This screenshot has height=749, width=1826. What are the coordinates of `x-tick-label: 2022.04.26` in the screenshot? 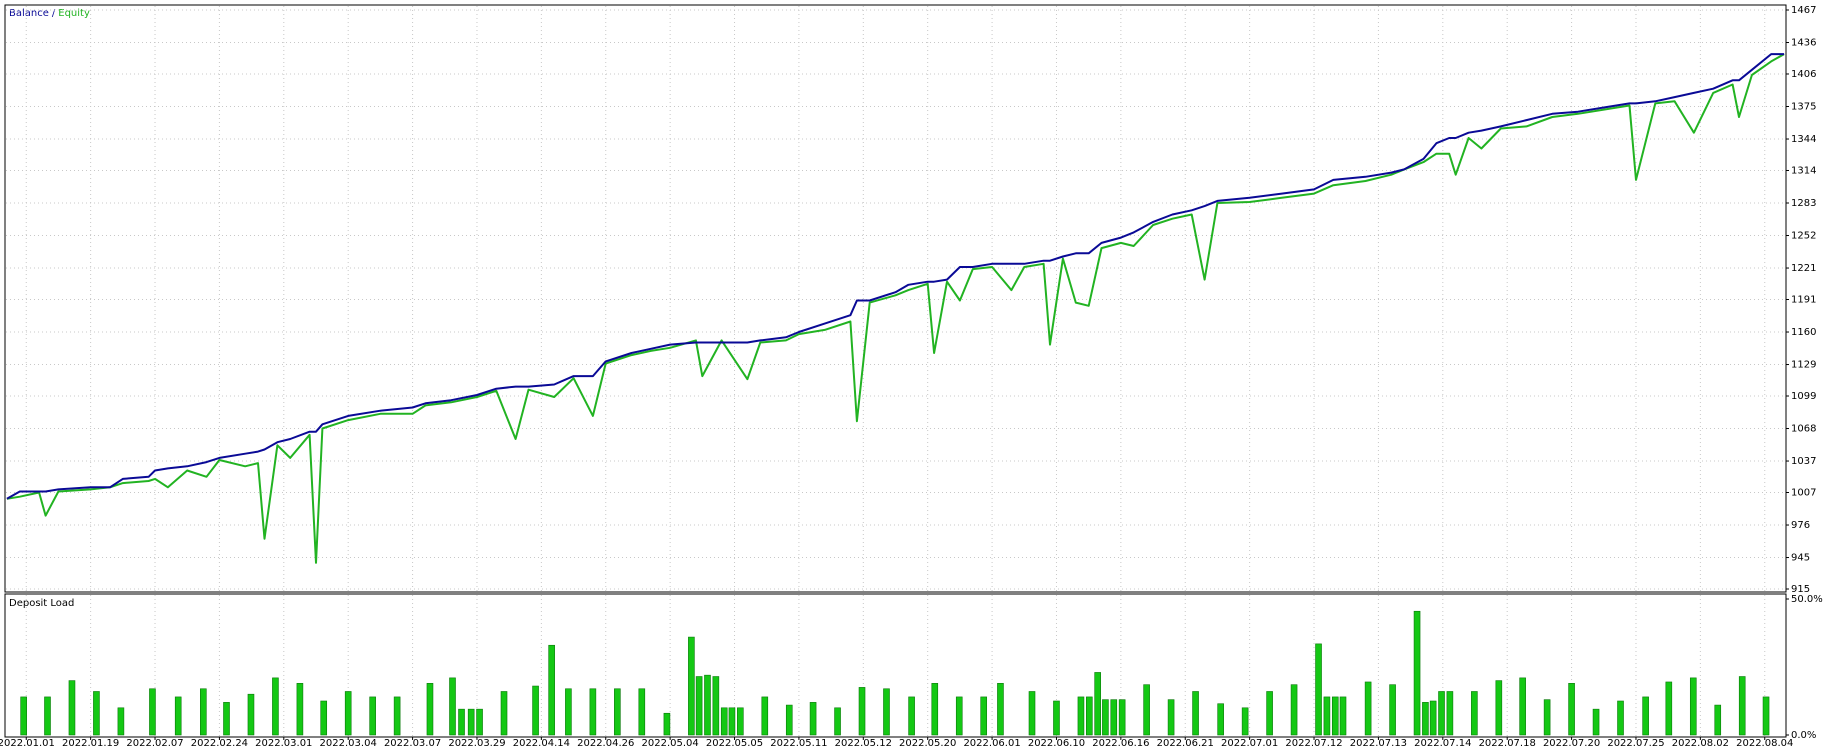 It's located at (605, 743).